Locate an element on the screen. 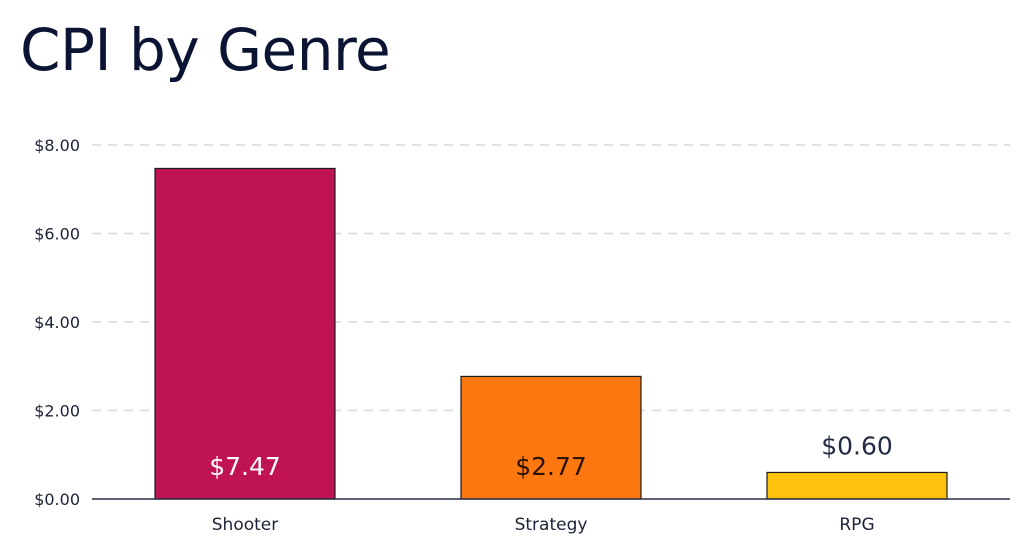 The image size is (1024, 551). data-label-strategy: $2.77 is located at coordinates (551, 466).